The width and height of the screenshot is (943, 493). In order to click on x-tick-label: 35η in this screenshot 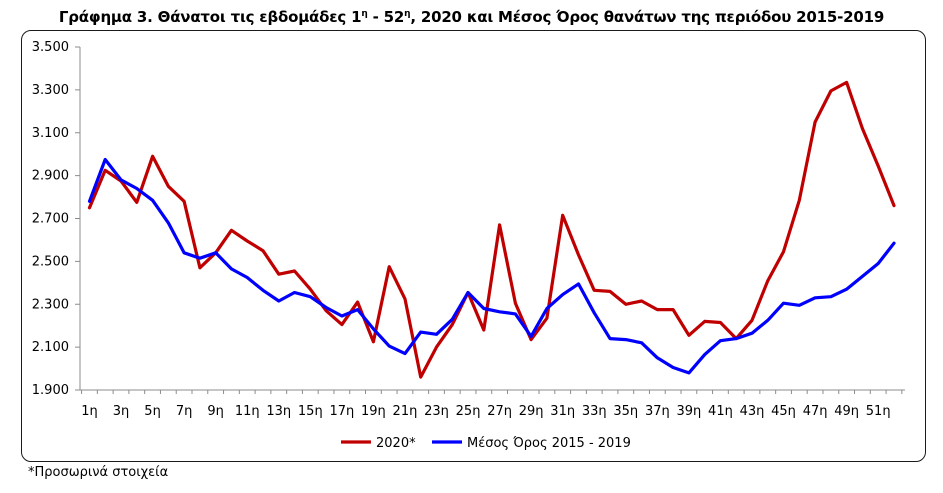, I will do `click(625, 411)`.